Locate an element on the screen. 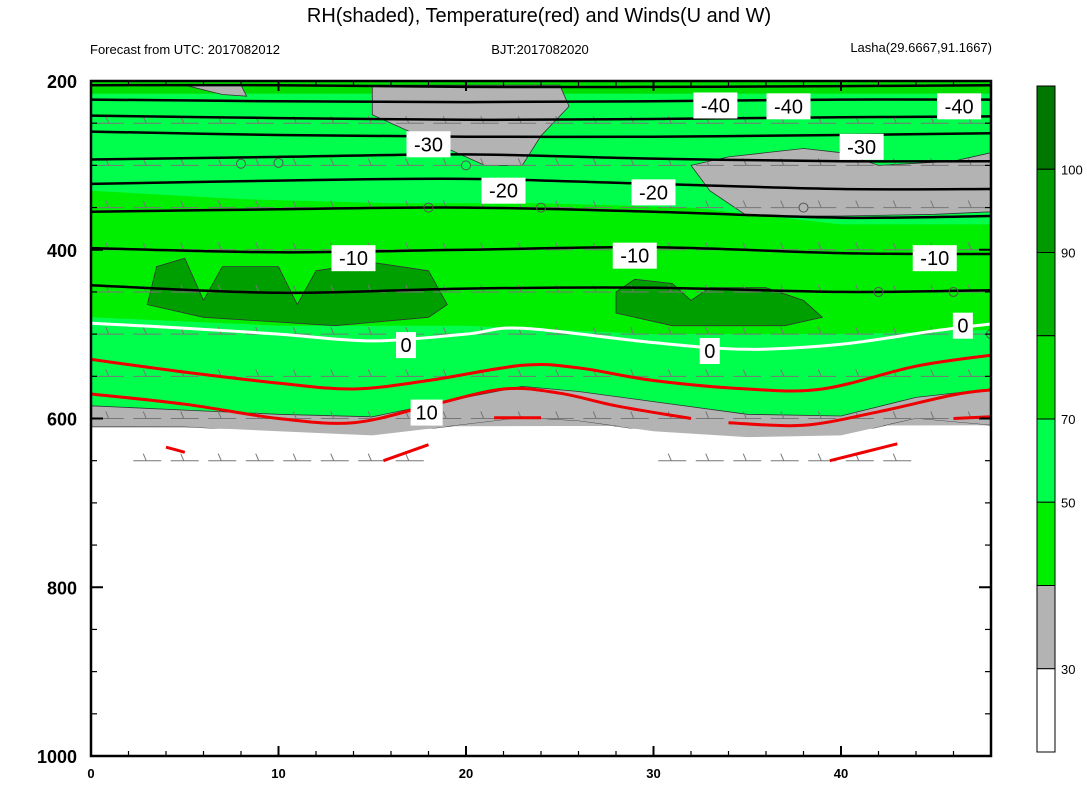  colorbar-label: 100 is located at coordinates (1072, 169).